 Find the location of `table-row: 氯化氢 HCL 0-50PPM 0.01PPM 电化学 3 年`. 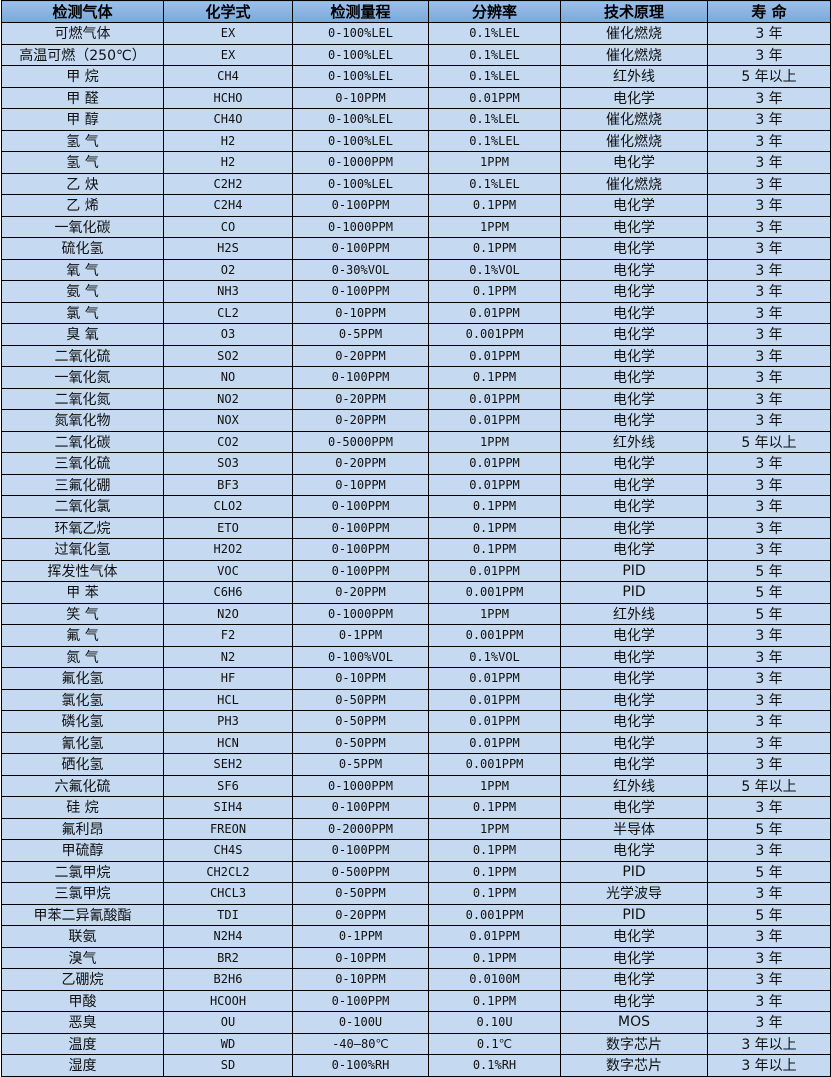

table-row: 氯化氢 HCL 0-50PPM 0.01PPM 电化学 3 年 is located at coordinates (416, 699).